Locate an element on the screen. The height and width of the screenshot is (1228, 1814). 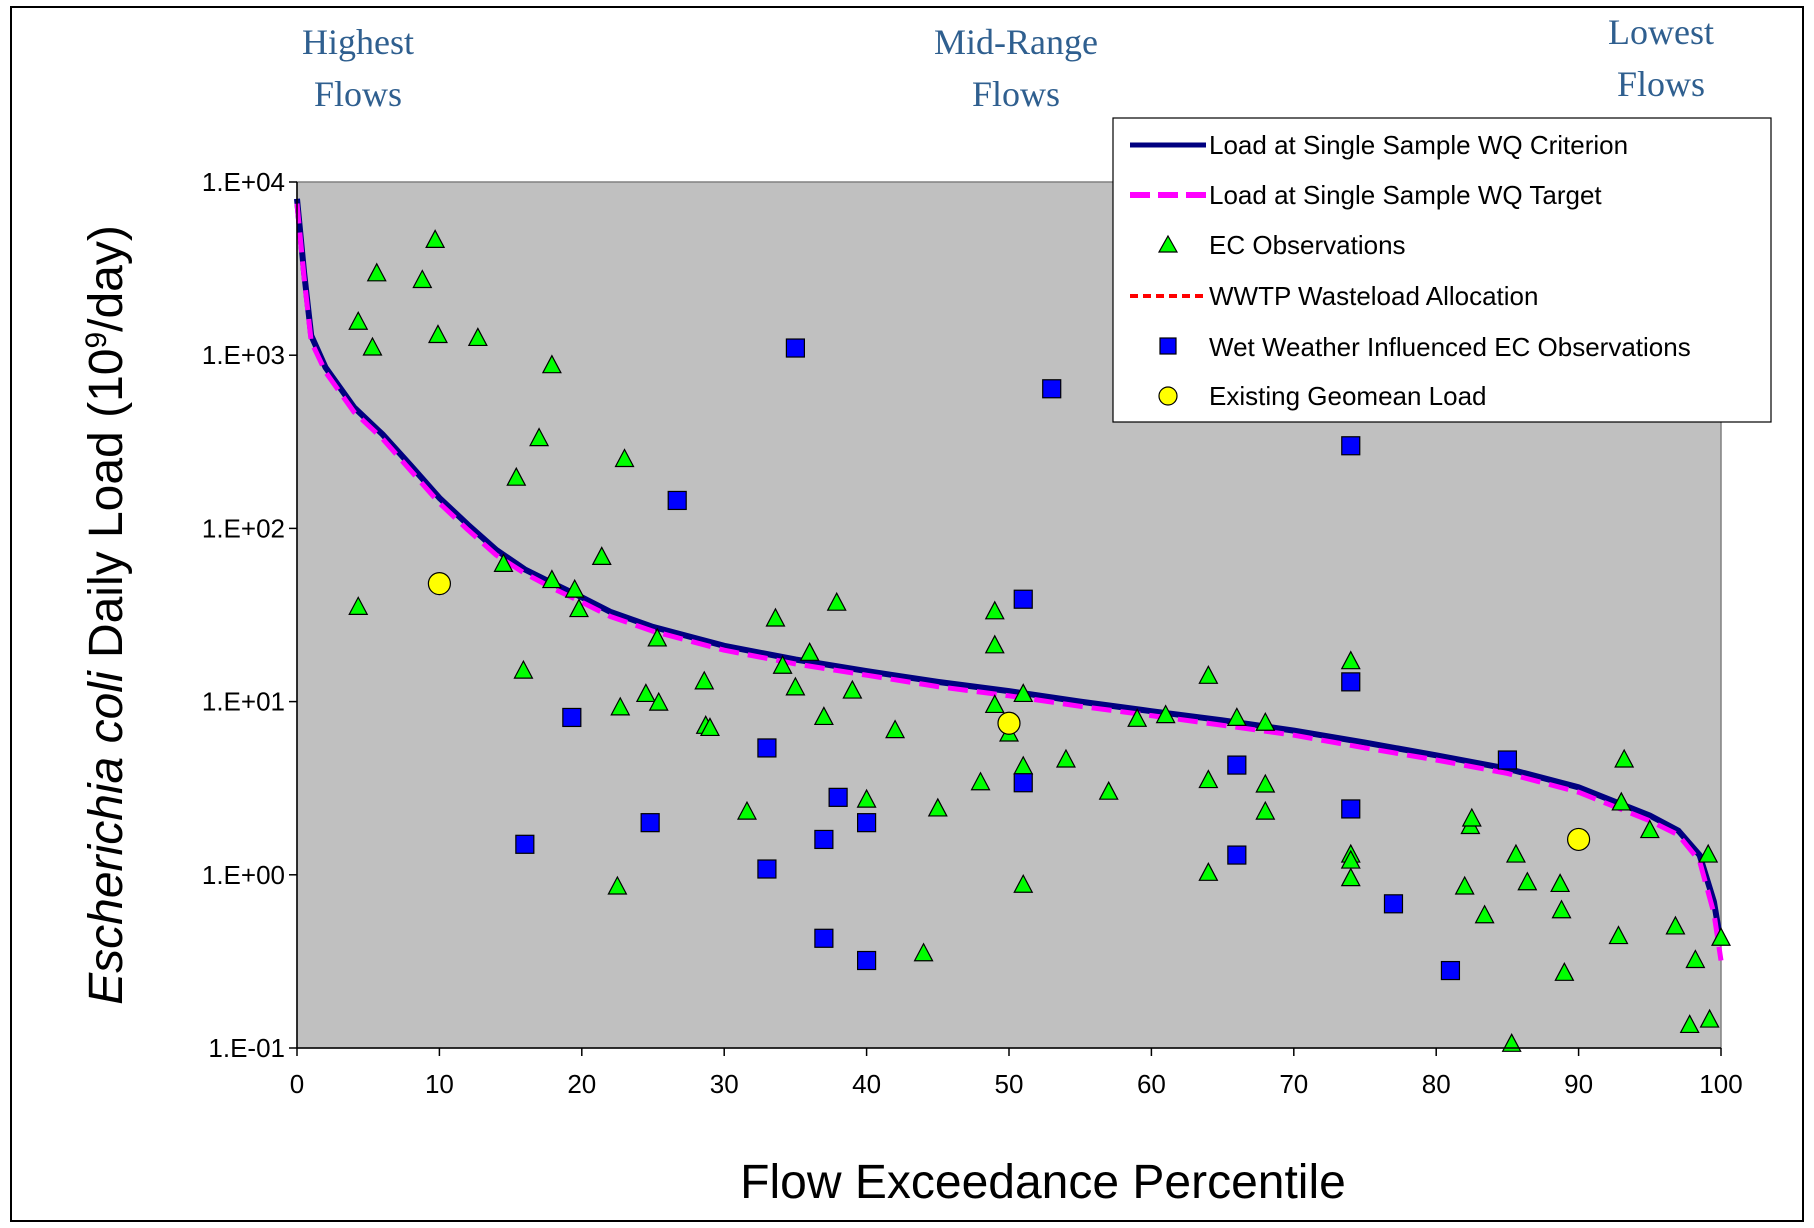
legend-swatch-ec is located at coordinates (1168, 243).